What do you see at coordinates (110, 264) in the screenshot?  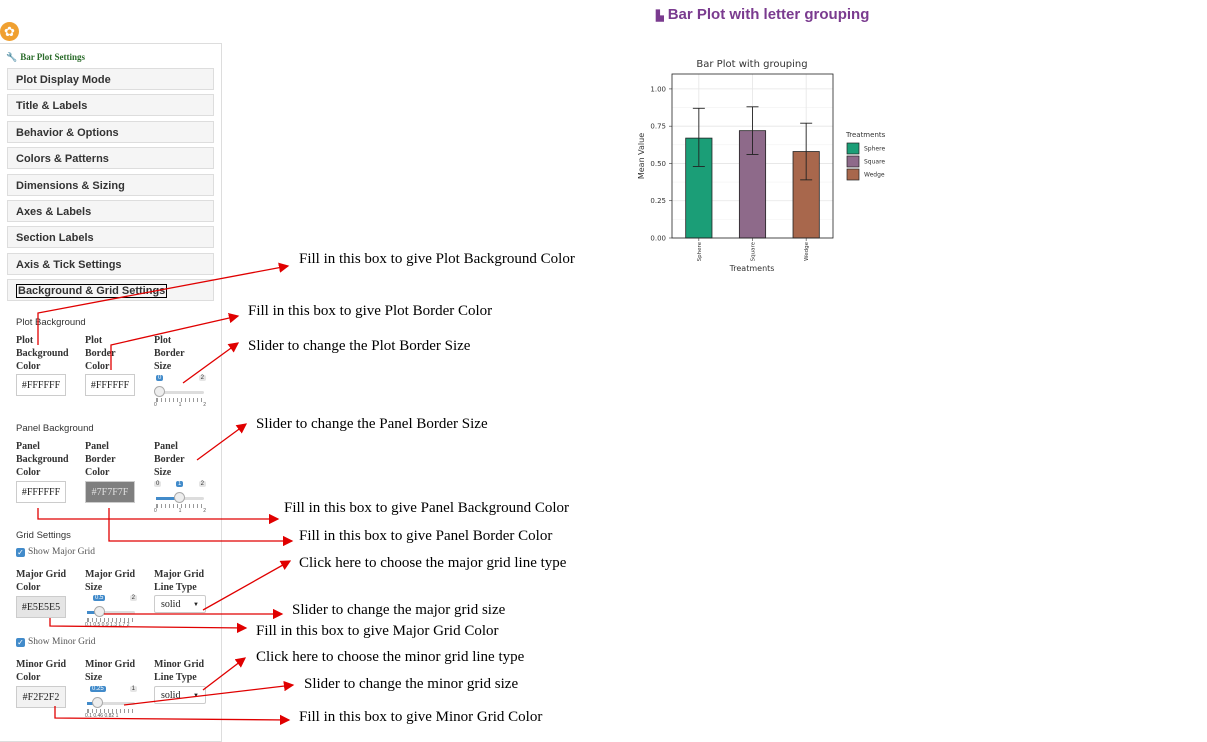 I see `accordion-axis-tick-settings: Axis & Tick Settings` at bounding box center [110, 264].